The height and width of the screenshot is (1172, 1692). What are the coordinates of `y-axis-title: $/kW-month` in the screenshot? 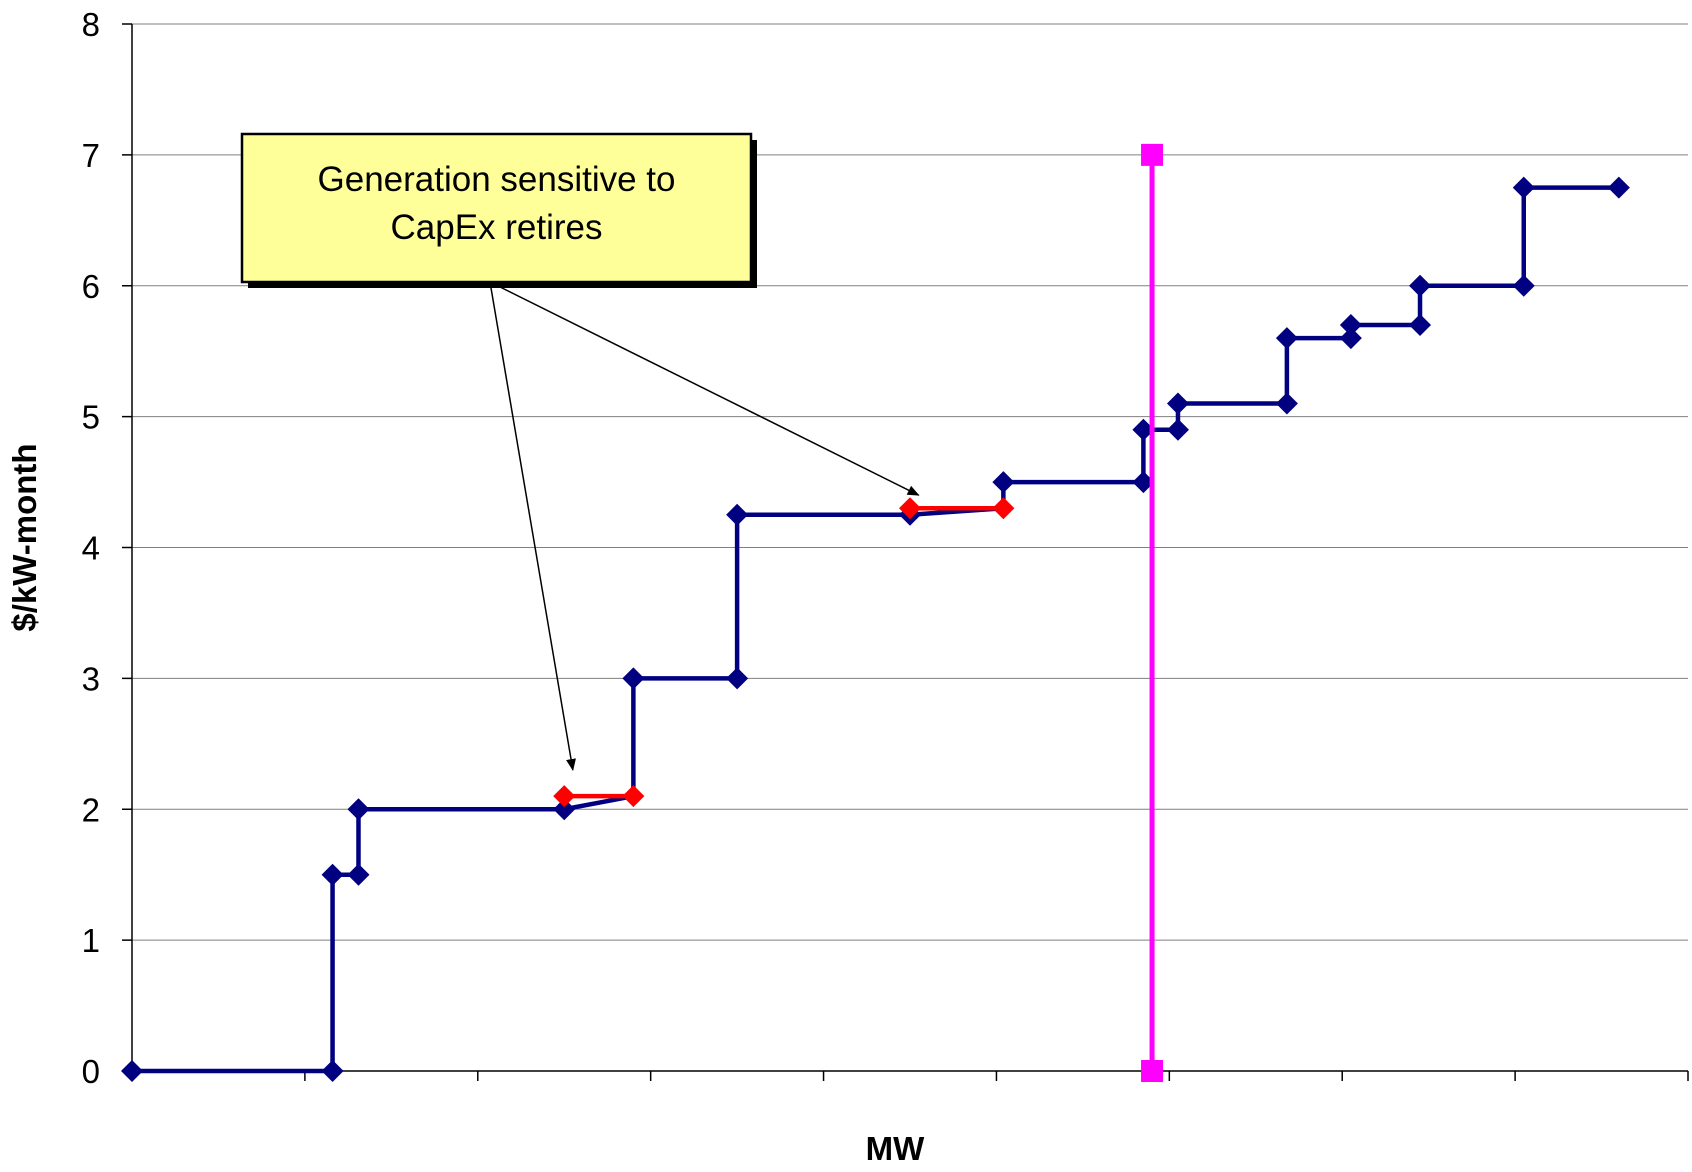 It's located at (24, 537).